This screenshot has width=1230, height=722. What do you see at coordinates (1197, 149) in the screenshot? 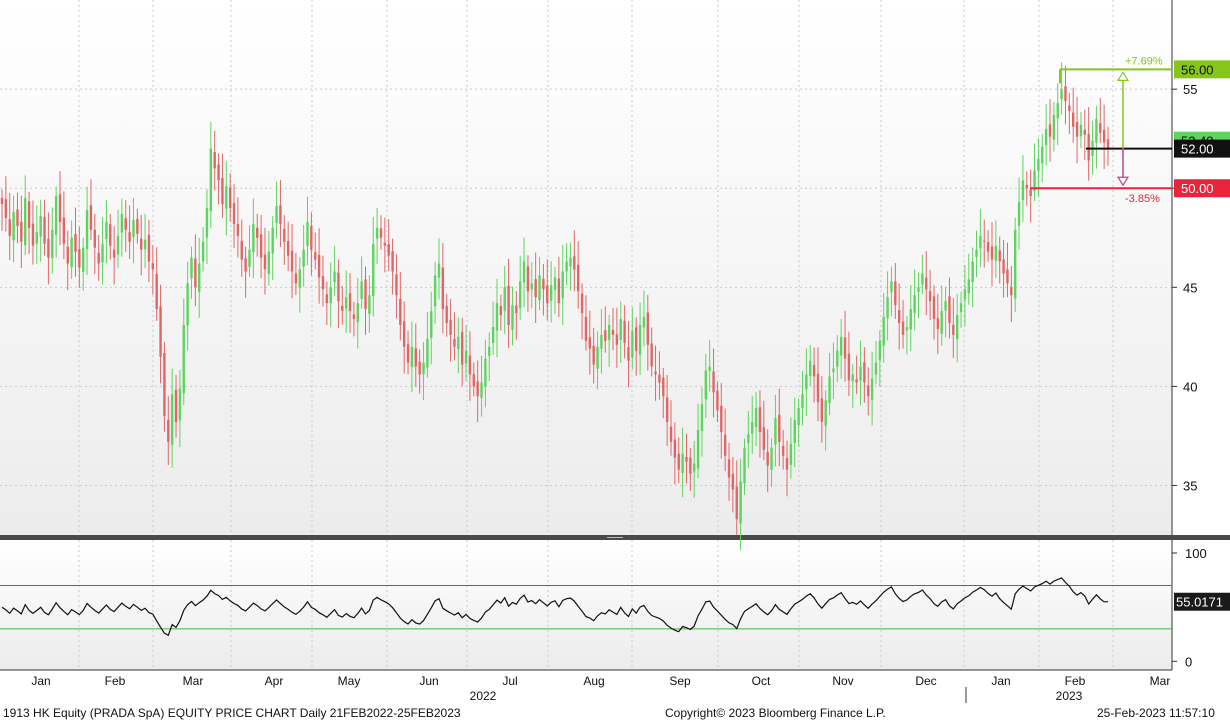
I see `current-level-label: 52.00` at bounding box center [1197, 149].